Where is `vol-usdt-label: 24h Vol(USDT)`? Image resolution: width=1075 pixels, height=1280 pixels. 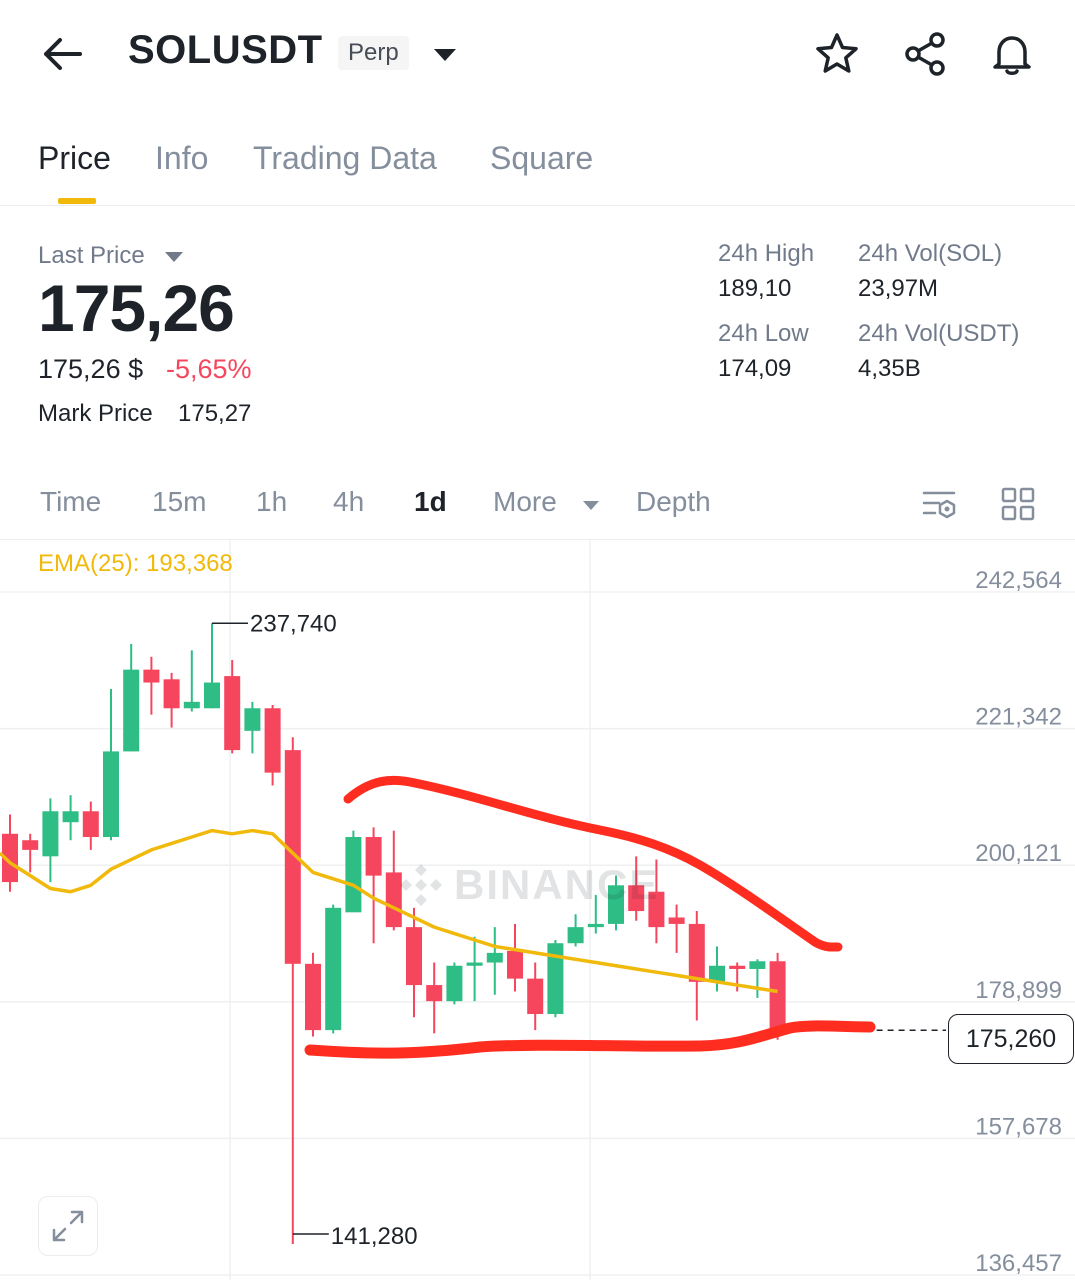
vol-usdt-label: 24h Vol(USDT) is located at coordinates (939, 333).